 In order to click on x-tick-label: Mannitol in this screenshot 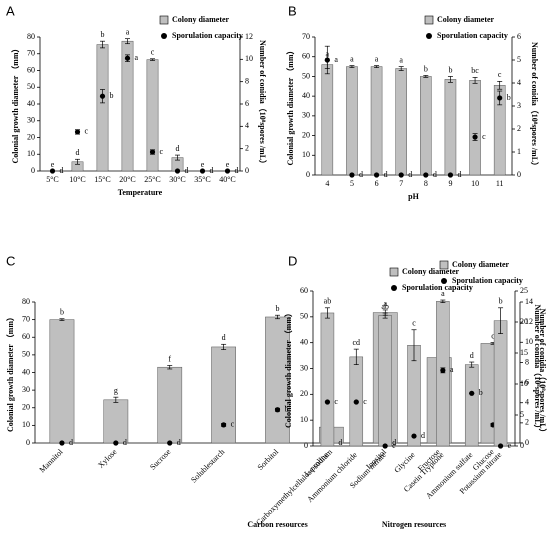, I will do `click(52, 461)`.